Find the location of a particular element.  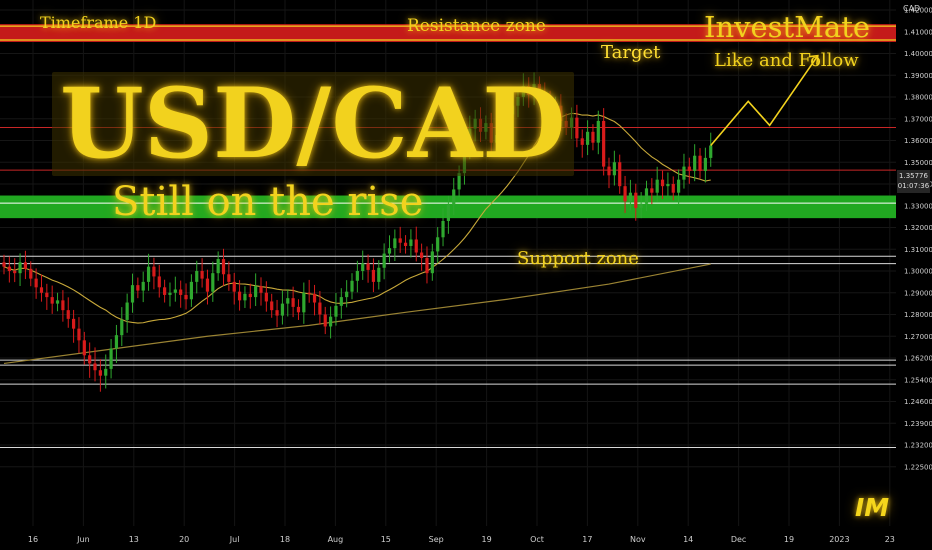

projection-path is located at coordinates (764, 101).